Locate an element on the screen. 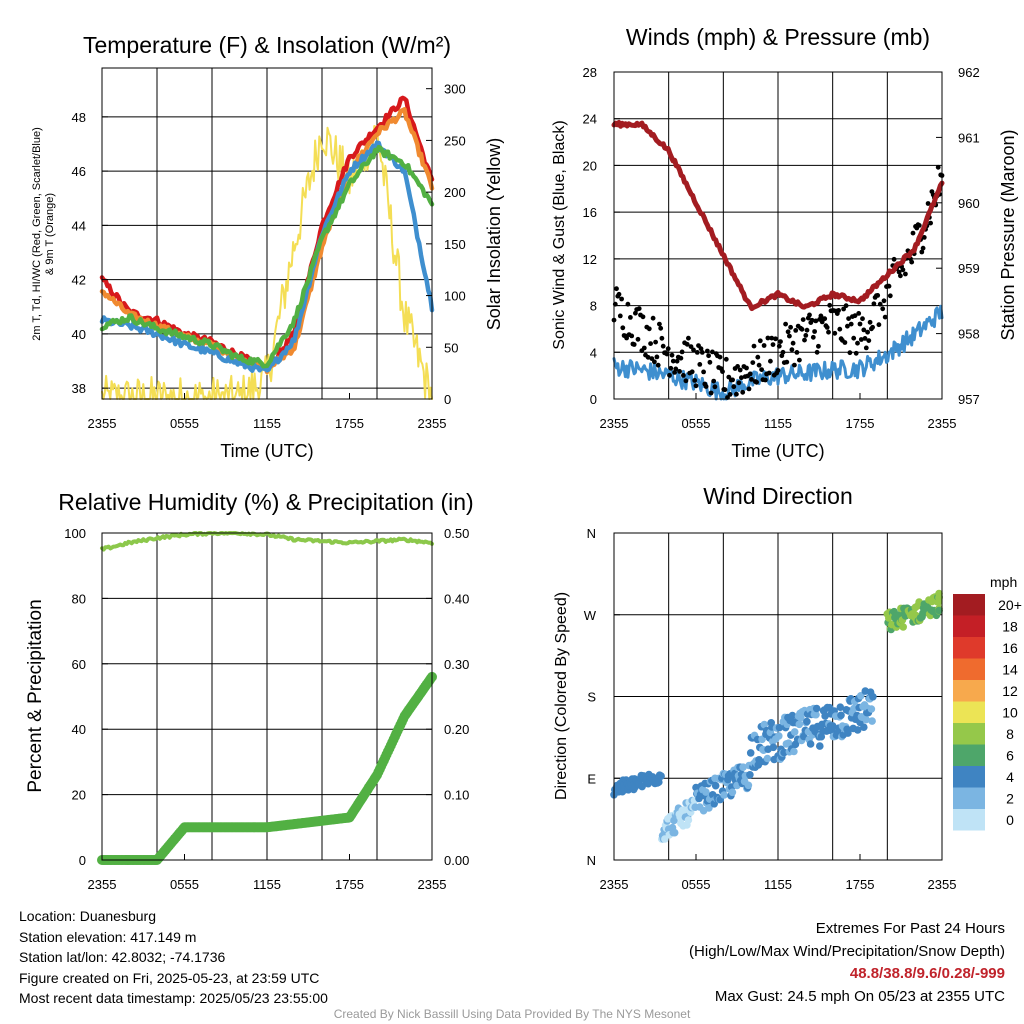 The height and width of the screenshot is (1024, 1024). rh-y-tick-label: 0 is located at coordinates (82, 860).